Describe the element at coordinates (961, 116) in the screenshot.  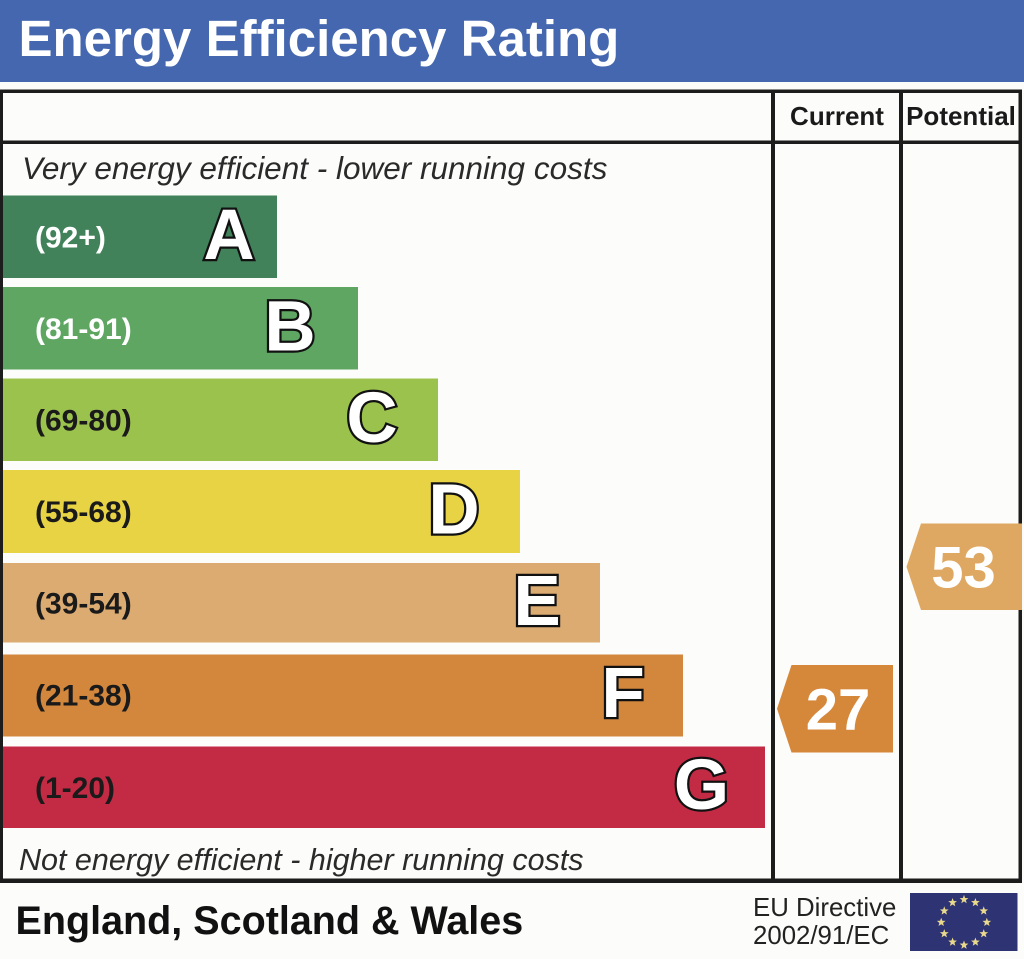
I see `svg-text: Potential` at that location.